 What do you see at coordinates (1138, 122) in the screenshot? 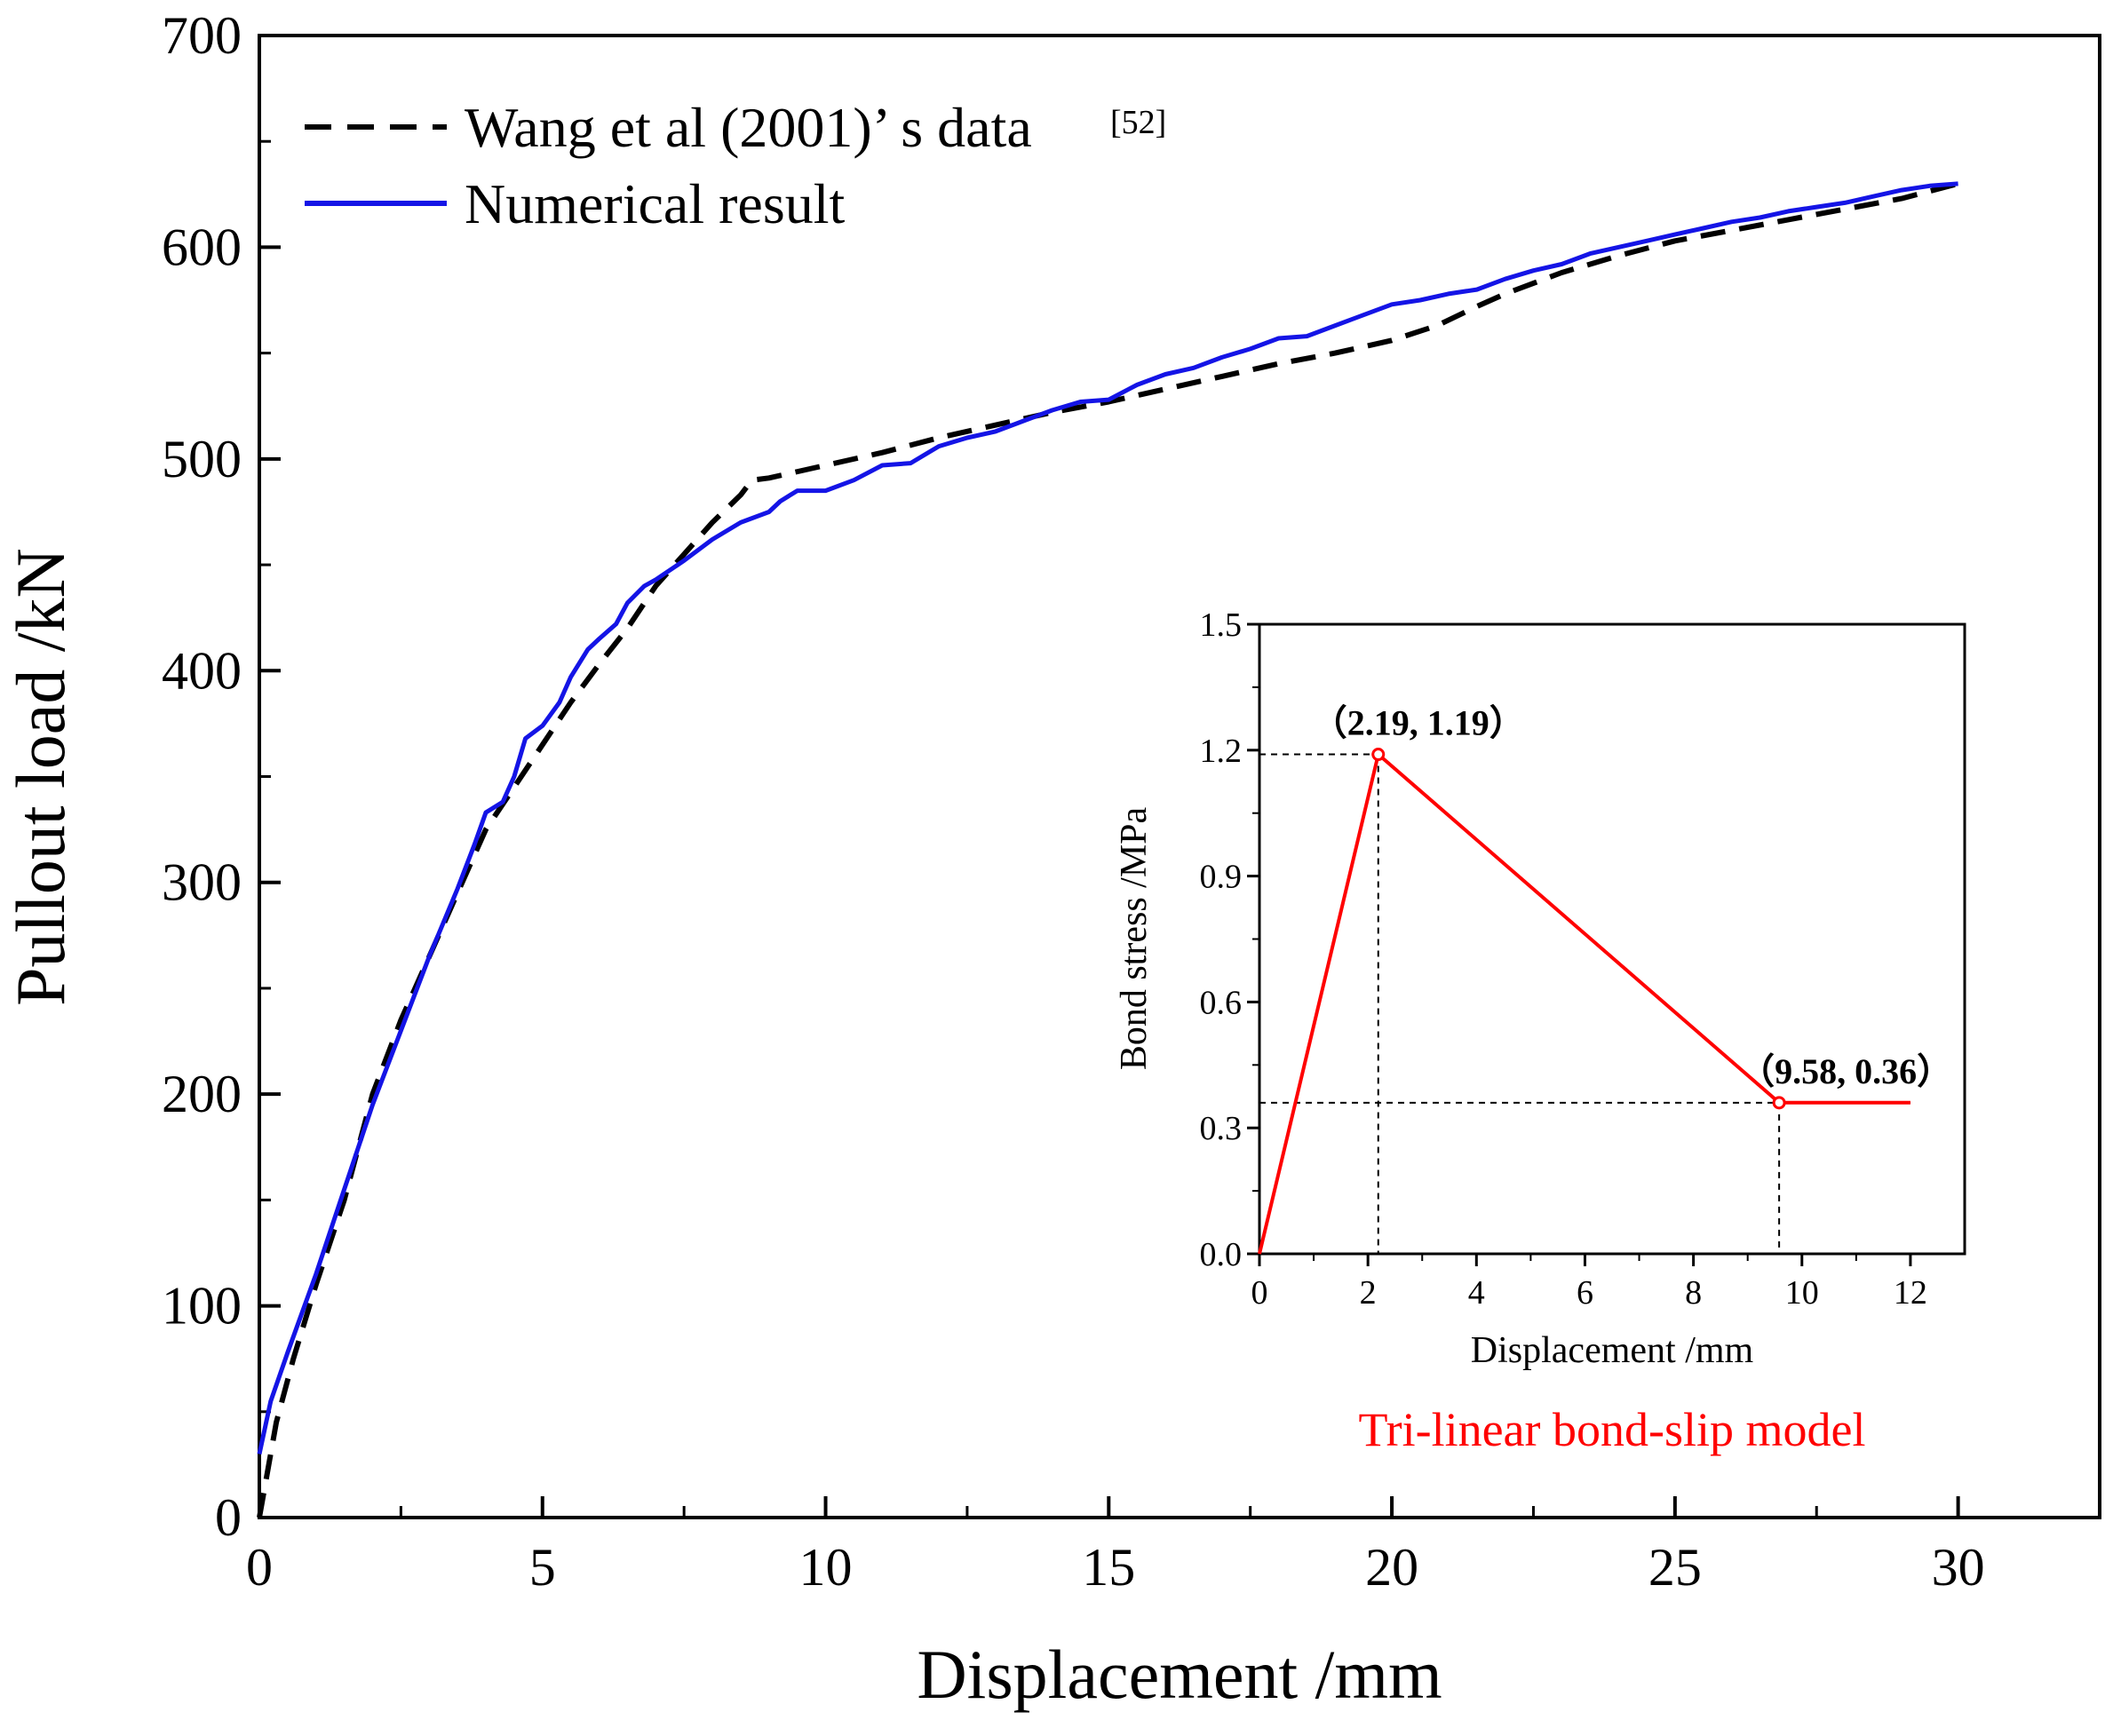
I see `legend-ref-wang: [52]` at bounding box center [1138, 122].